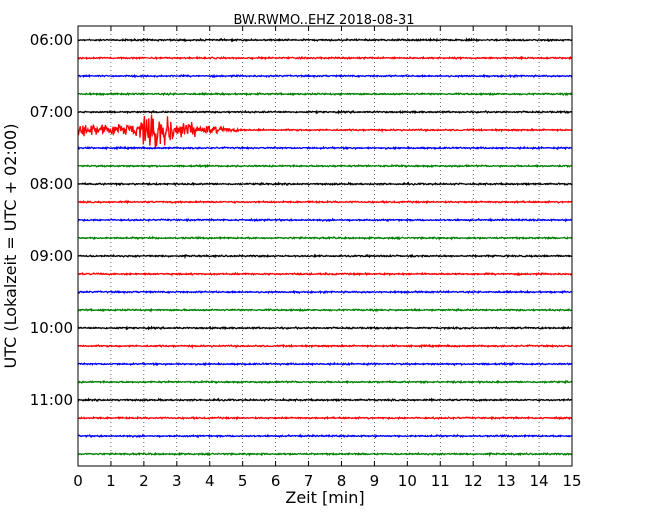 The width and height of the screenshot is (650, 520). I want to click on x-tick-label: 1, so click(111, 481).